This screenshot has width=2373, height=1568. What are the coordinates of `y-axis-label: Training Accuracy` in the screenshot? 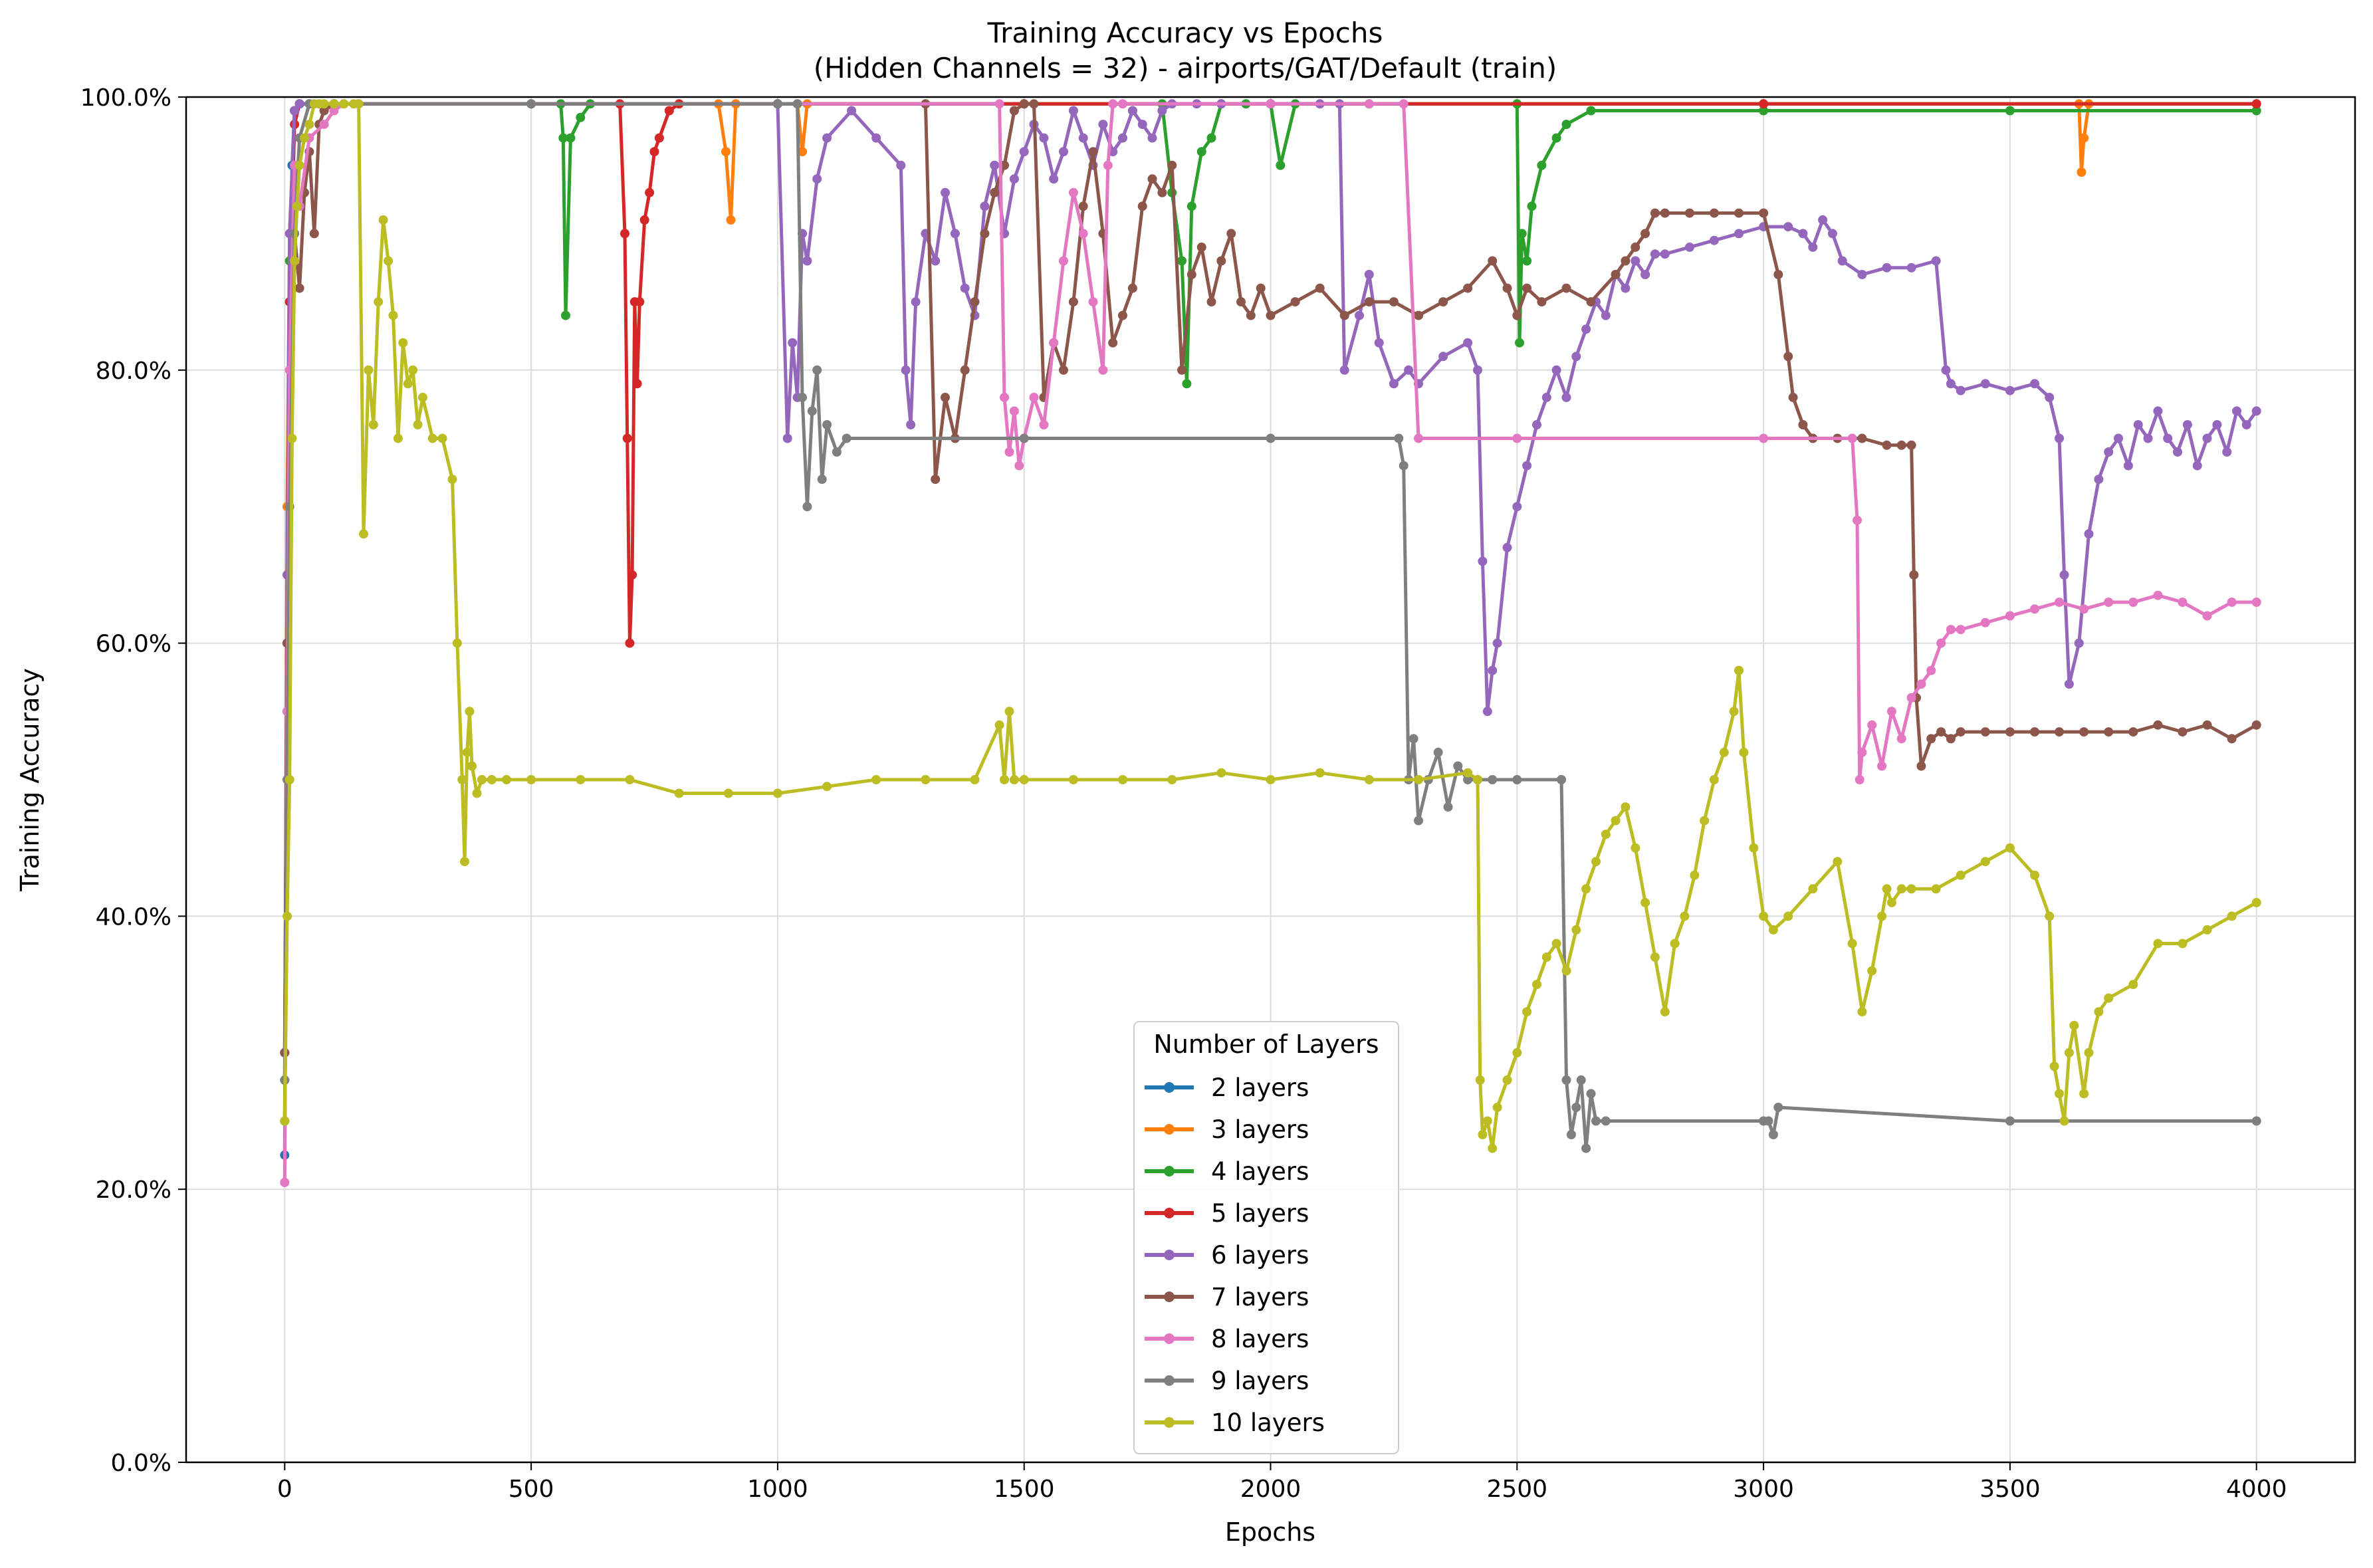 It's located at (30, 780).